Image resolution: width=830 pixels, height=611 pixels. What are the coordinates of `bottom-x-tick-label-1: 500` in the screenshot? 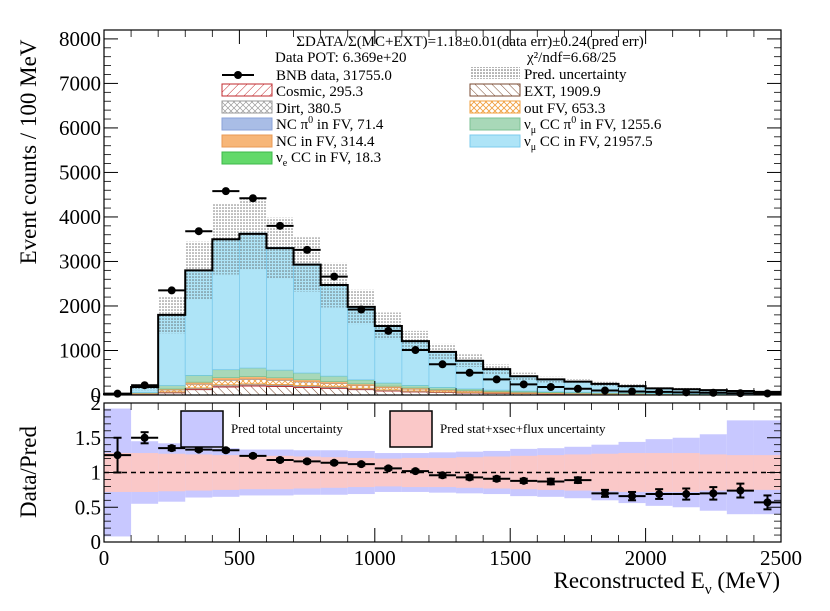 It's located at (240, 558).